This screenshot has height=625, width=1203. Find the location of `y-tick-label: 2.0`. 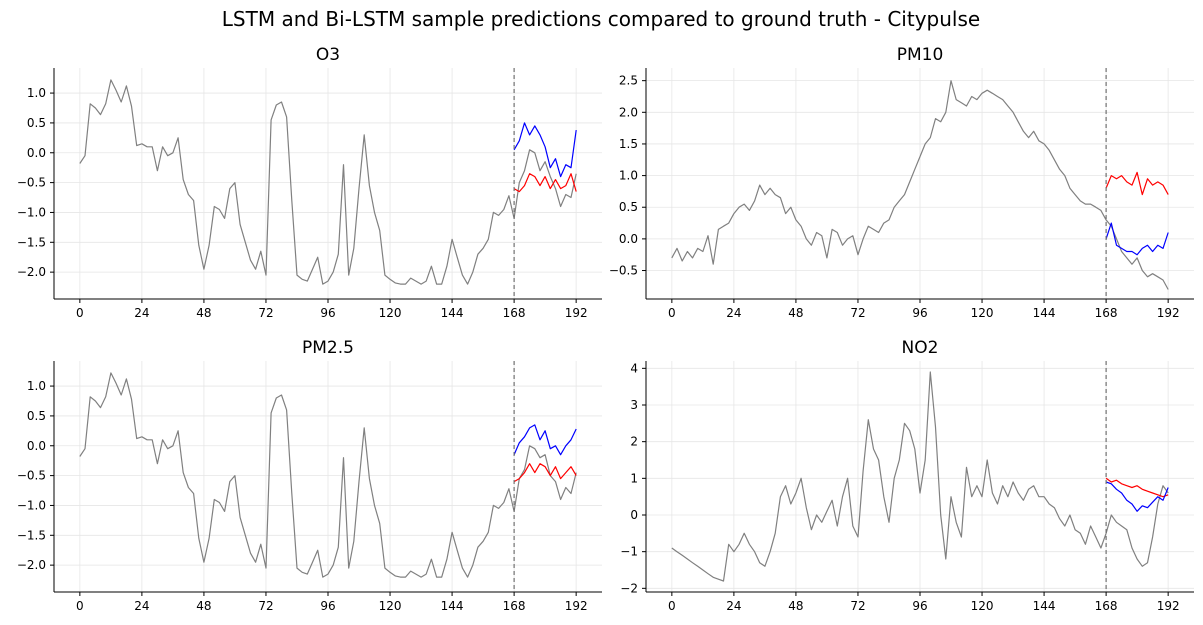

y-tick-label: 2.0 is located at coordinates (628, 112).